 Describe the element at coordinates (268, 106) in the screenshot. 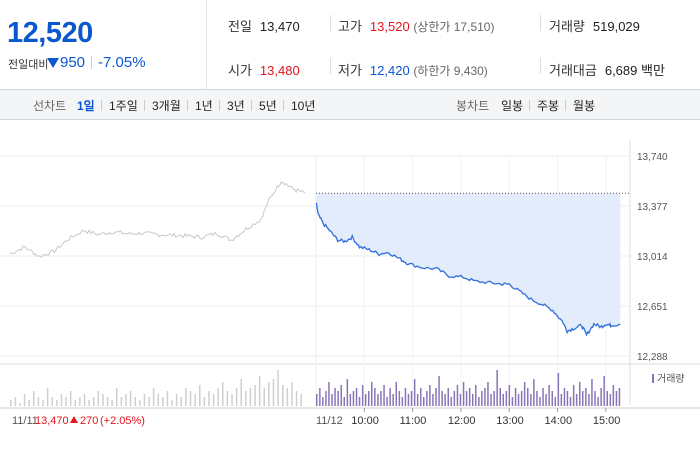

I see `period-5y-button: 5년` at that location.